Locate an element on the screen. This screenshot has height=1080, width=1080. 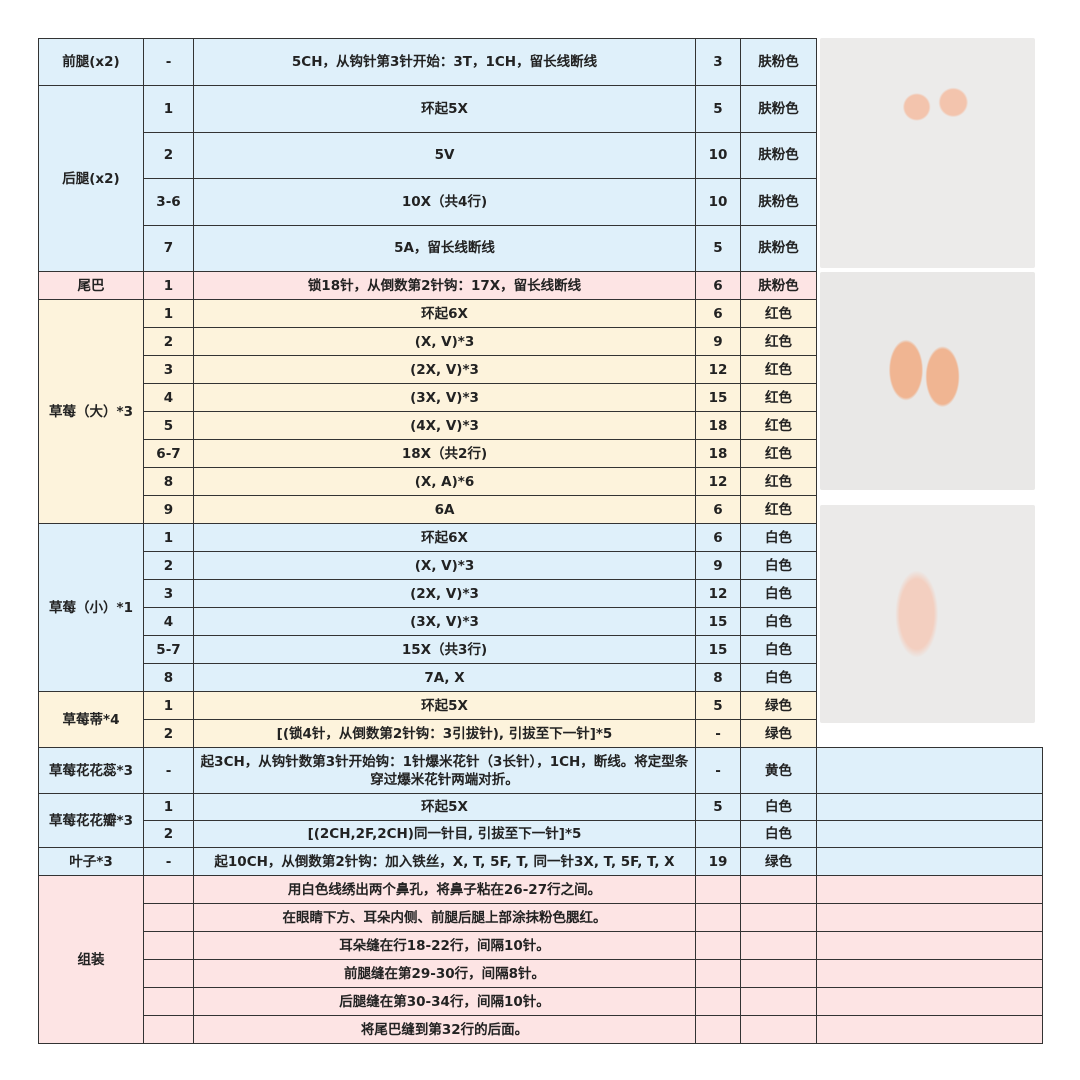
table-row: 2 [(2CH,2F,2CH)同一针目, 引拔至下一针]*5 白色 is located at coordinates (541, 834).